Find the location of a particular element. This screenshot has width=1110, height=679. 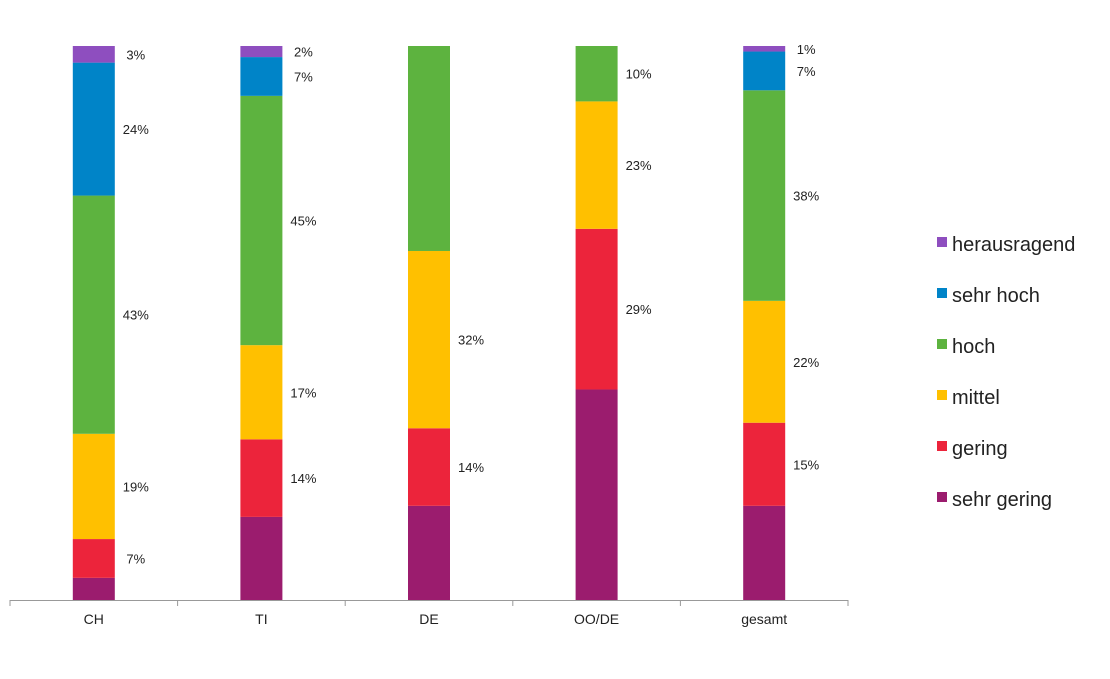

bar-segment-TI-hoch is located at coordinates (261, 220).